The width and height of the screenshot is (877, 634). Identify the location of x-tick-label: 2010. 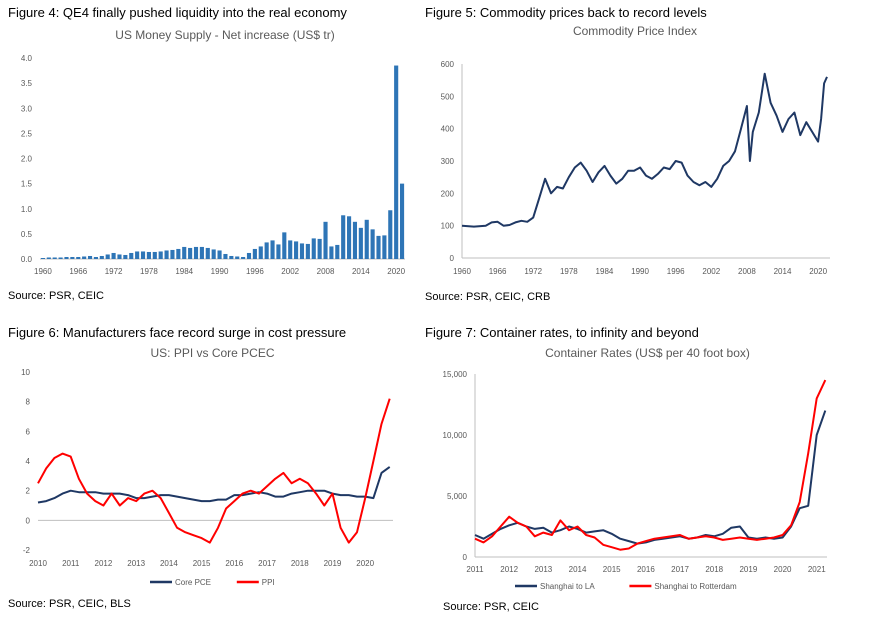
(38, 563).